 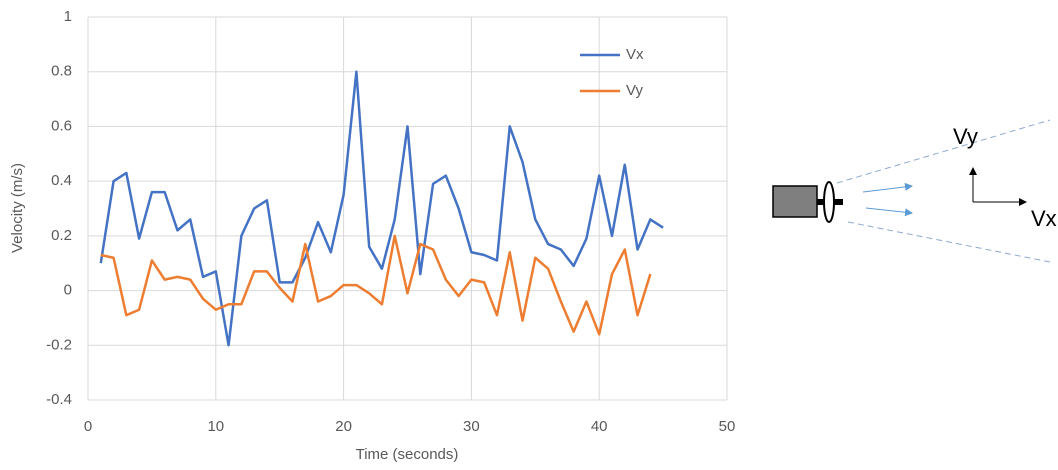 What do you see at coordinates (727, 426) in the screenshot?
I see `x-tick-label: 50` at bounding box center [727, 426].